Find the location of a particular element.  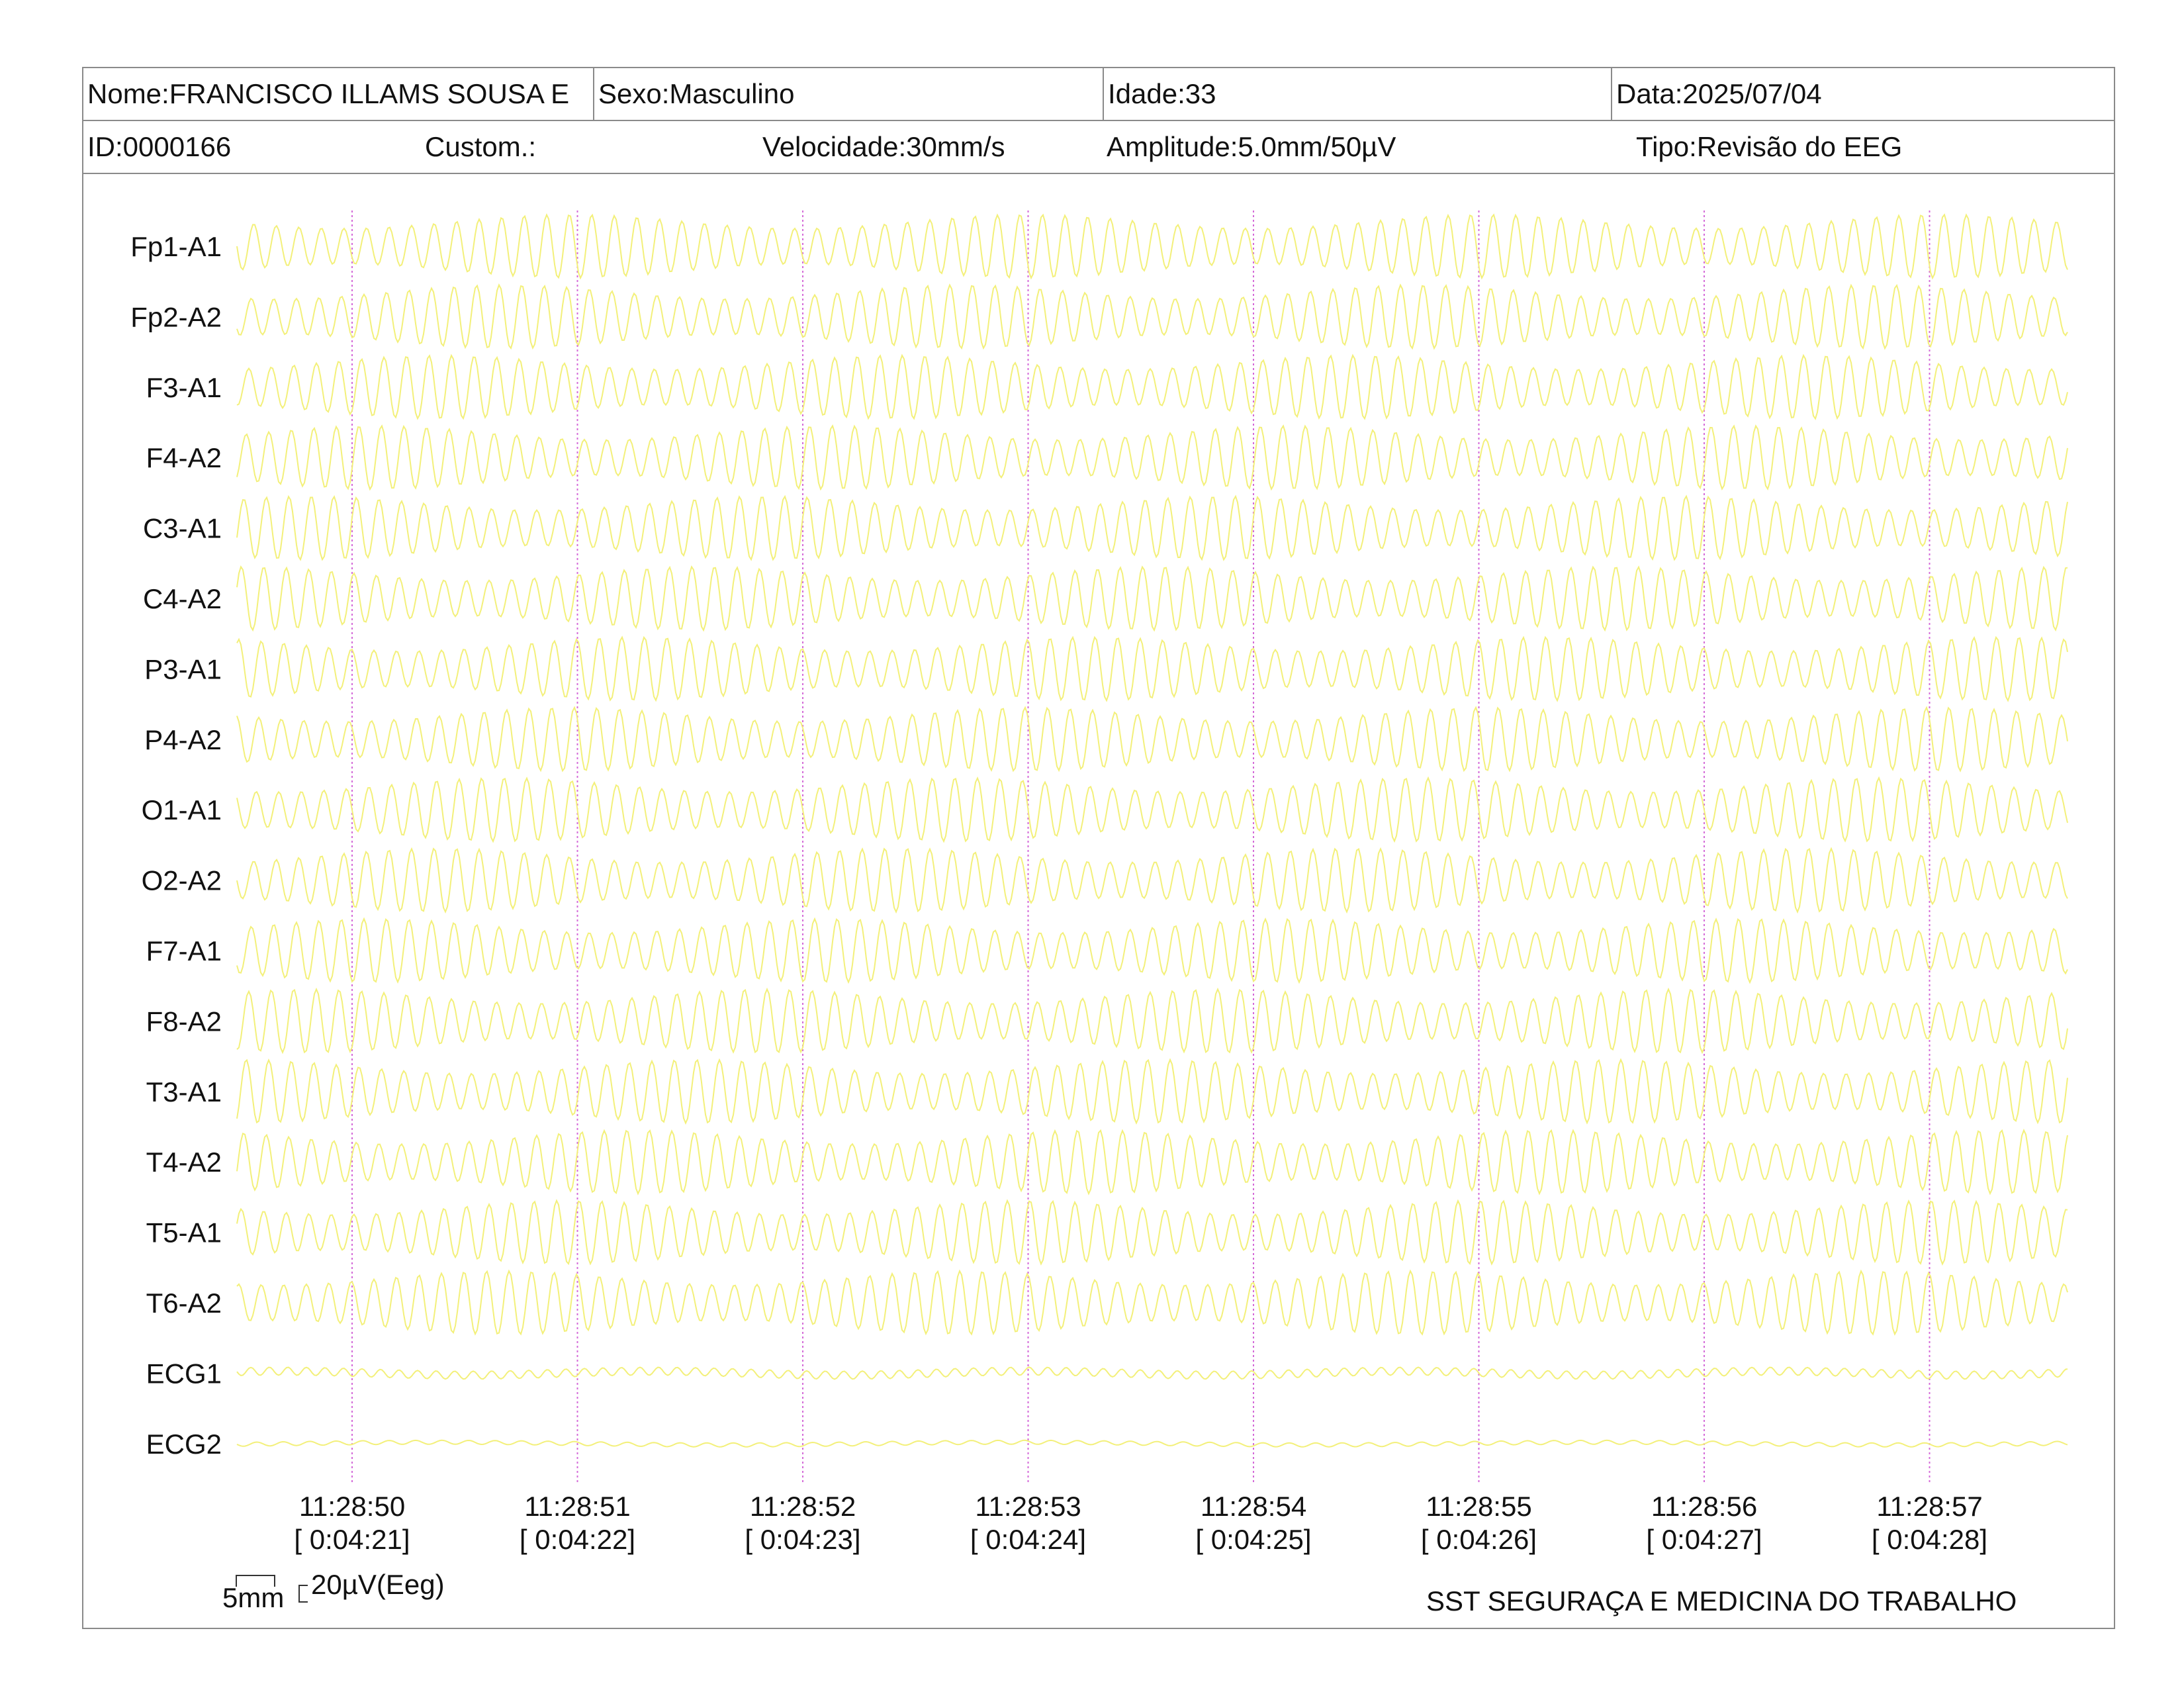

channel-label: T4-A2 is located at coordinates (184, 1162).